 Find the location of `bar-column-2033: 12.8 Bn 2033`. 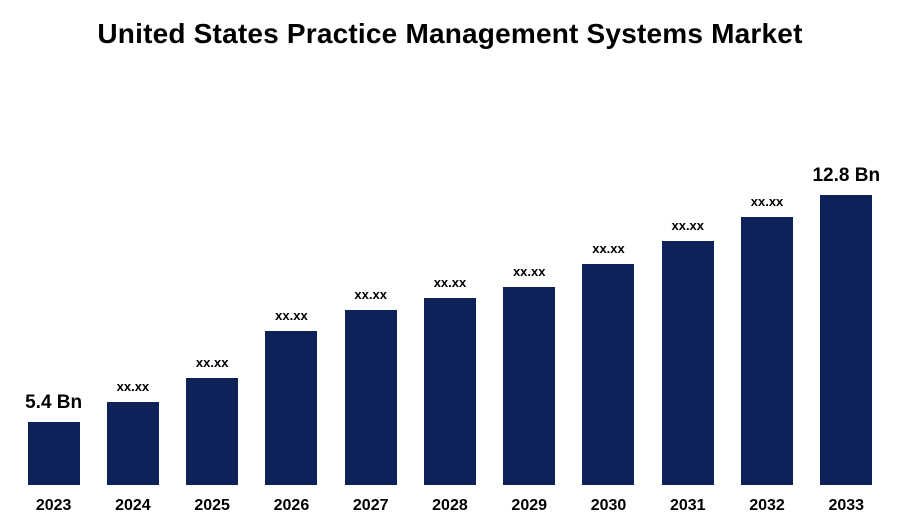

bar-column-2033: 12.8 Bn 2033 is located at coordinates (846, 277).